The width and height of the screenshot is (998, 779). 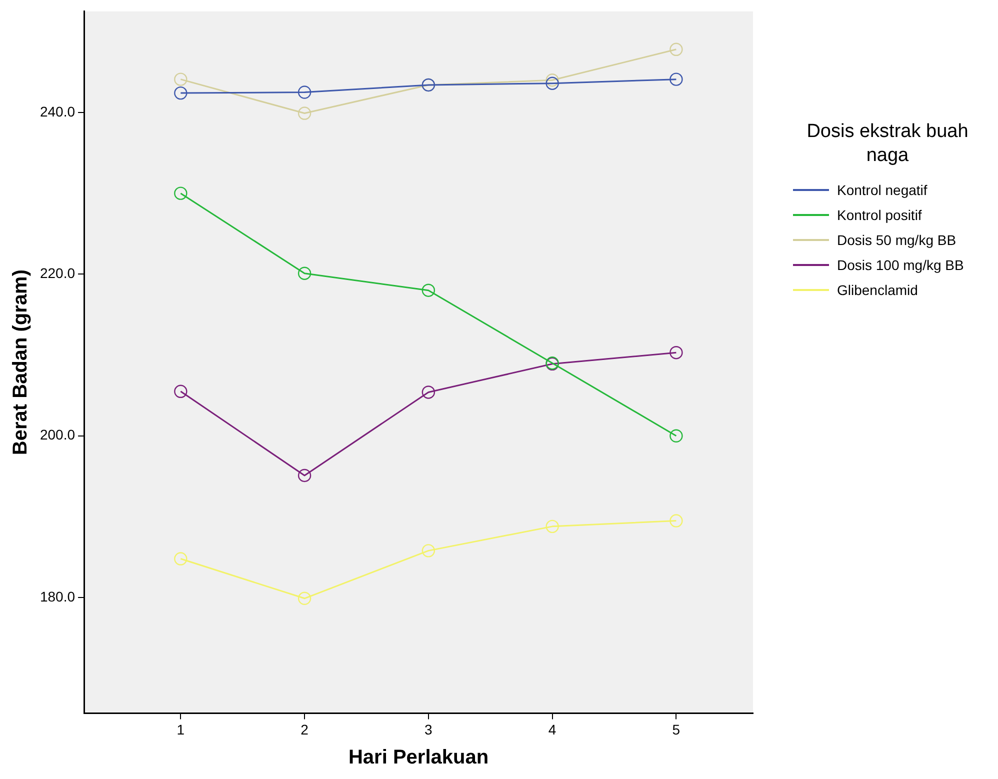 What do you see at coordinates (58, 111) in the screenshot?
I see `y-tick-label: 240.0` at bounding box center [58, 111].